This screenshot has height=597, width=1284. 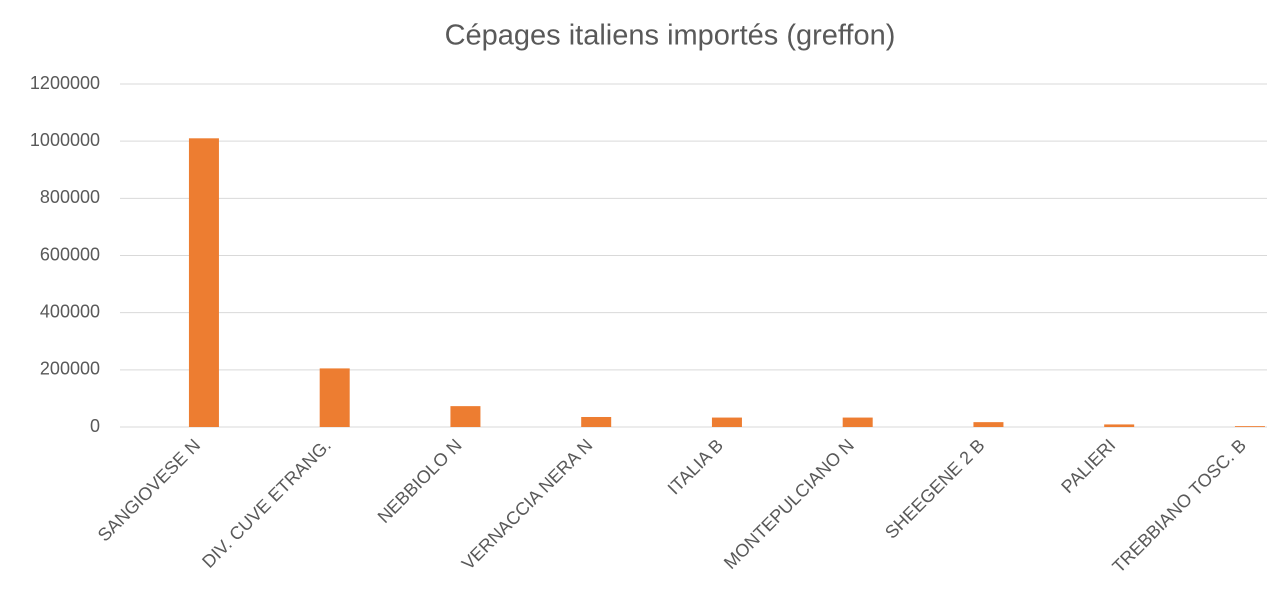 I want to click on chart-title: Cépages italiens importés (greffon), so click(x=670, y=36).